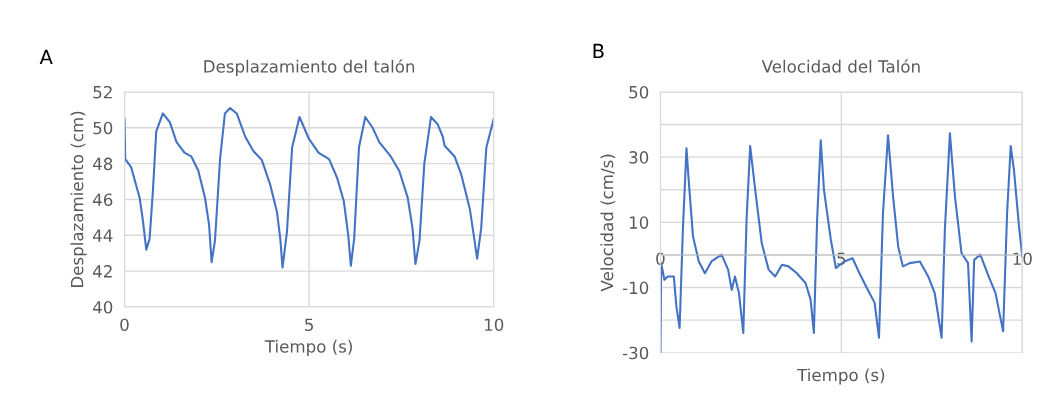  What do you see at coordinates (102, 92) in the screenshot?
I see `y-tick-label: 52` at bounding box center [102, 92].